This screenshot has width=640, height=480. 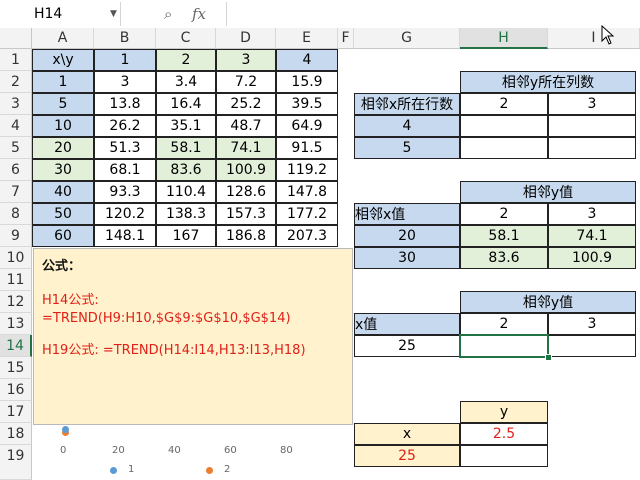 I want to click on row-header-1: 1, so click(x=16, y=60).